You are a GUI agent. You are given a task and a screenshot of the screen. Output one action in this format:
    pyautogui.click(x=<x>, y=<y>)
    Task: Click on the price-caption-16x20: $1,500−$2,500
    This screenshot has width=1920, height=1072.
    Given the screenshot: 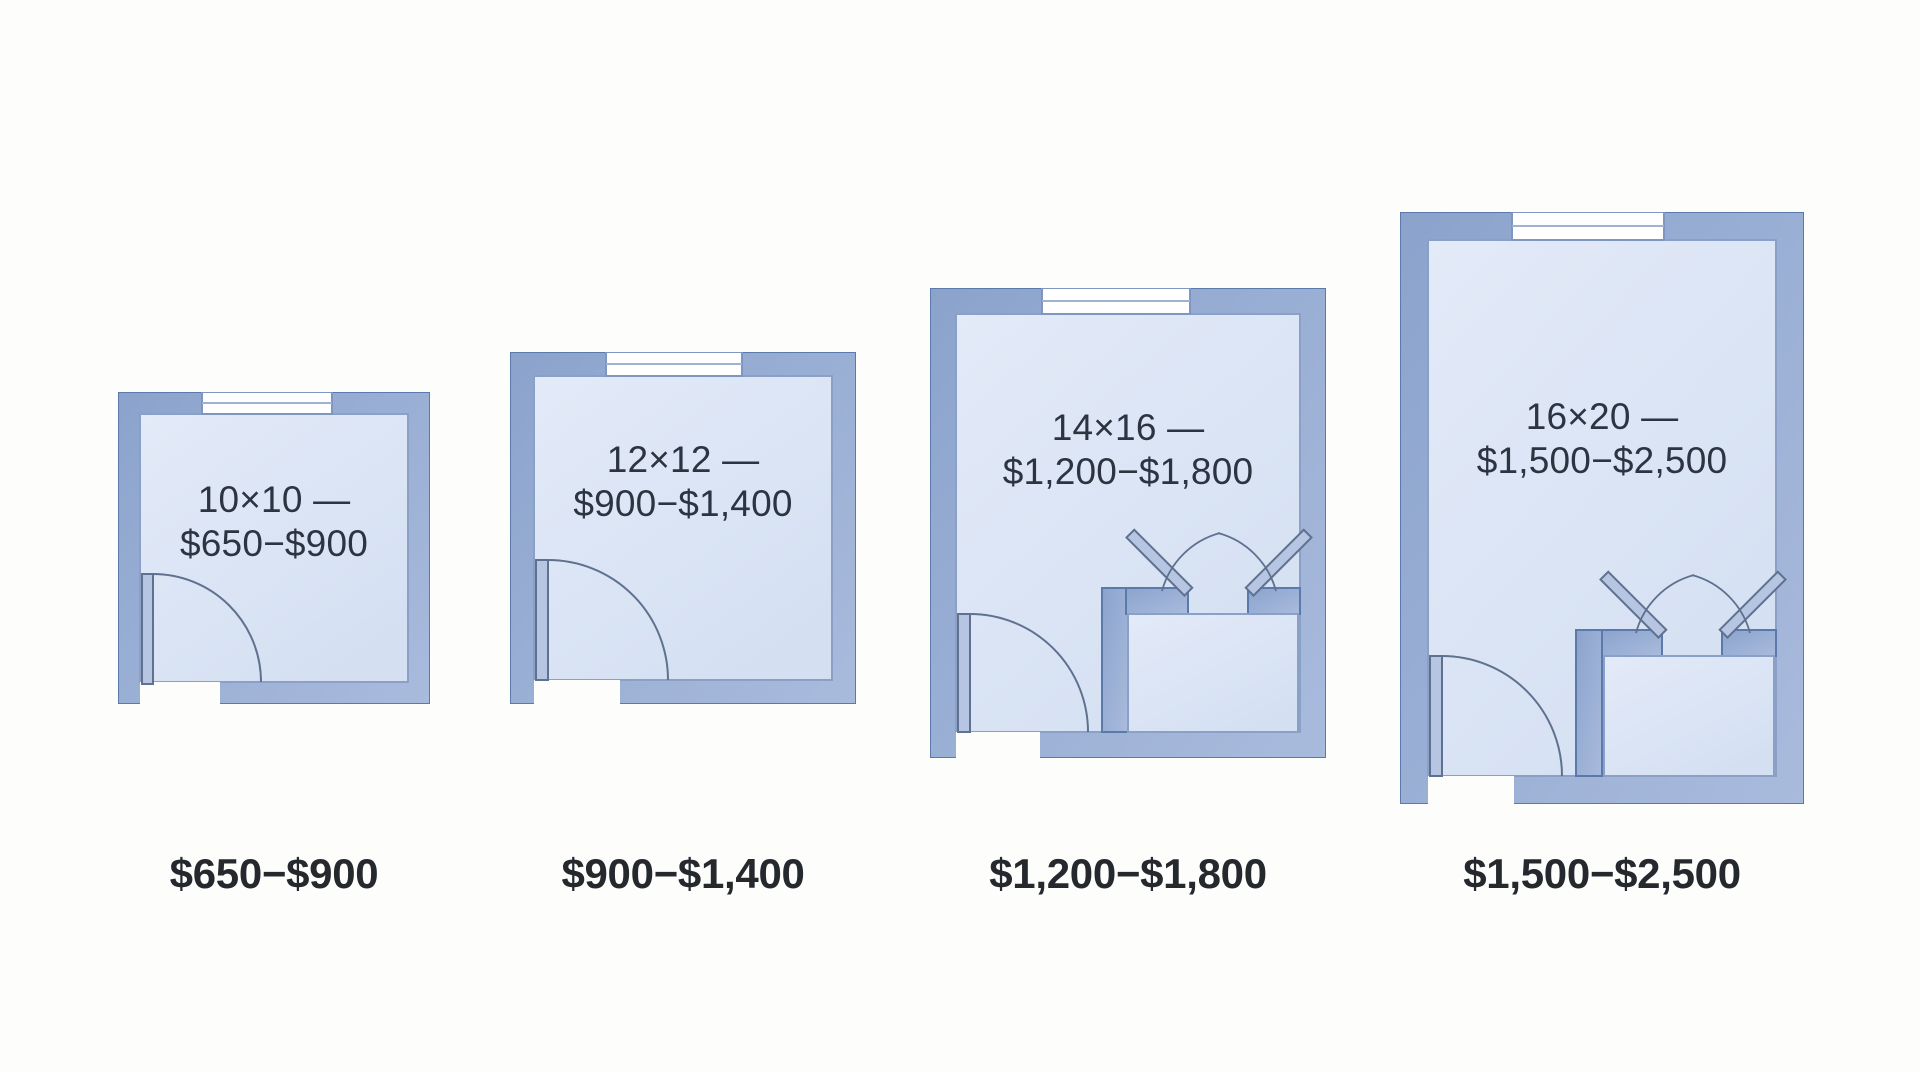 What is the action you would take?
    pyautogui.click(x=1602, y=873)
    